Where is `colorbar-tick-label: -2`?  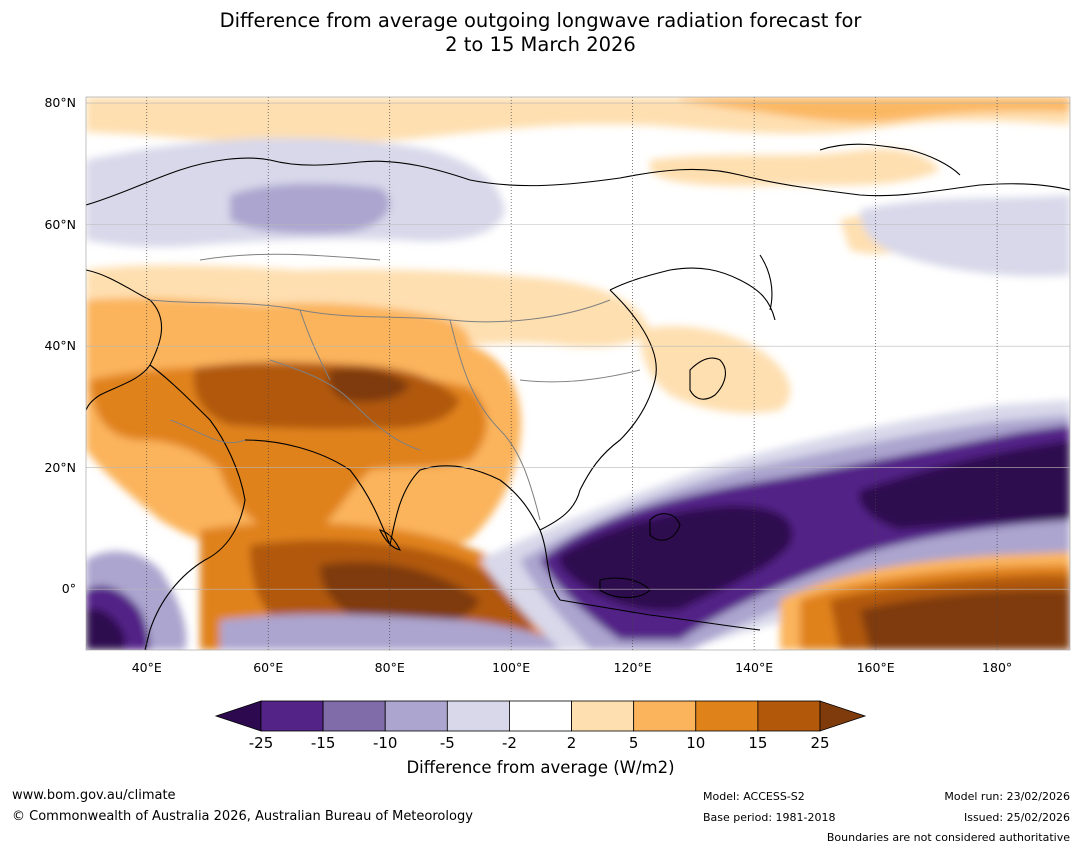
colorbar-tick-label: -2 is located at coordinates (509, 743).